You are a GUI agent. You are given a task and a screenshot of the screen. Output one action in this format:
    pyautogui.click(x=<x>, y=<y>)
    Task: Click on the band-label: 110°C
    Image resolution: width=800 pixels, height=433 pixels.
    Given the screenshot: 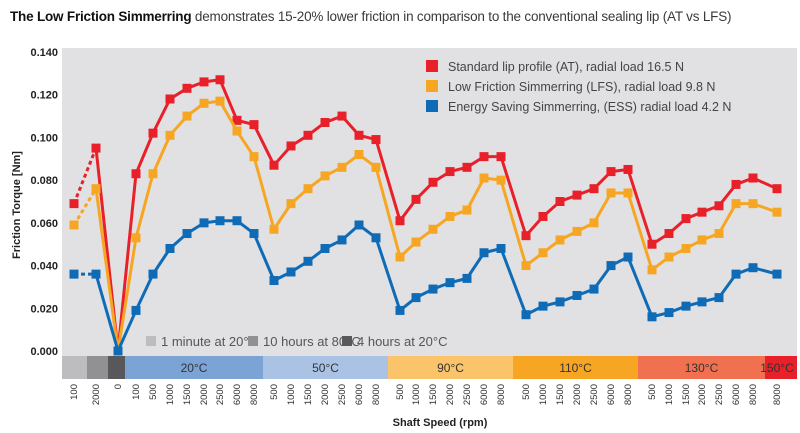 What is the action you would take?
    pyautogui.click(x=575, y=368)
    